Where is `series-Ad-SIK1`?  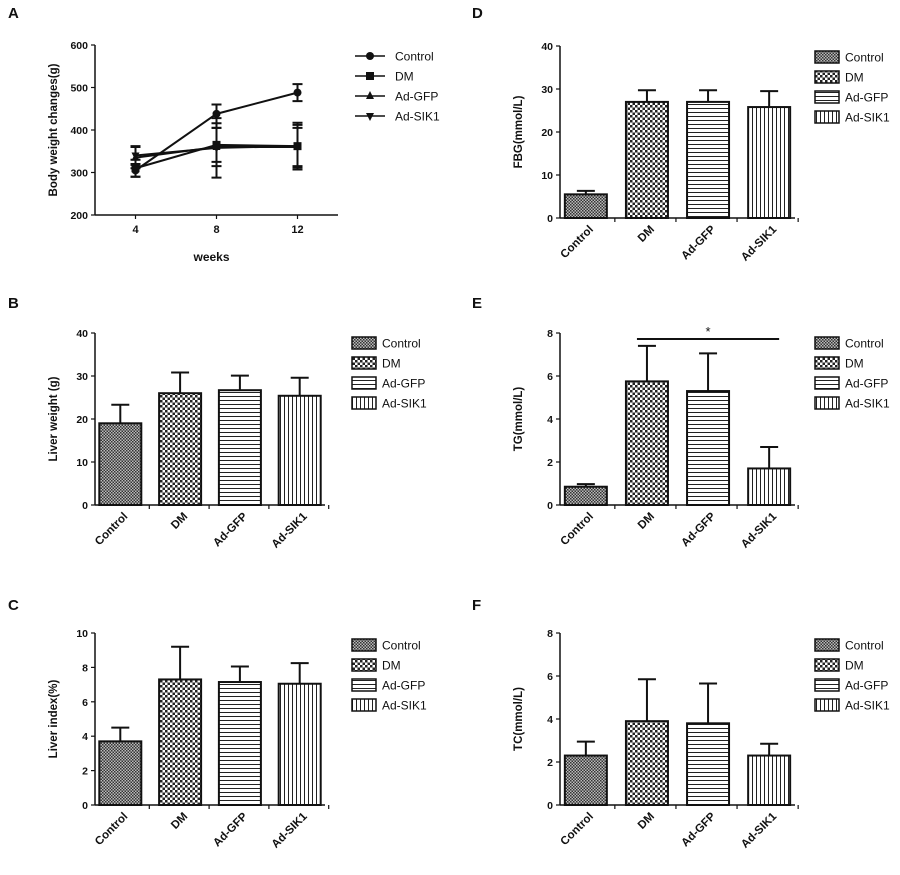
series-Ad-SIK1 is located at coordinates (216, 148).